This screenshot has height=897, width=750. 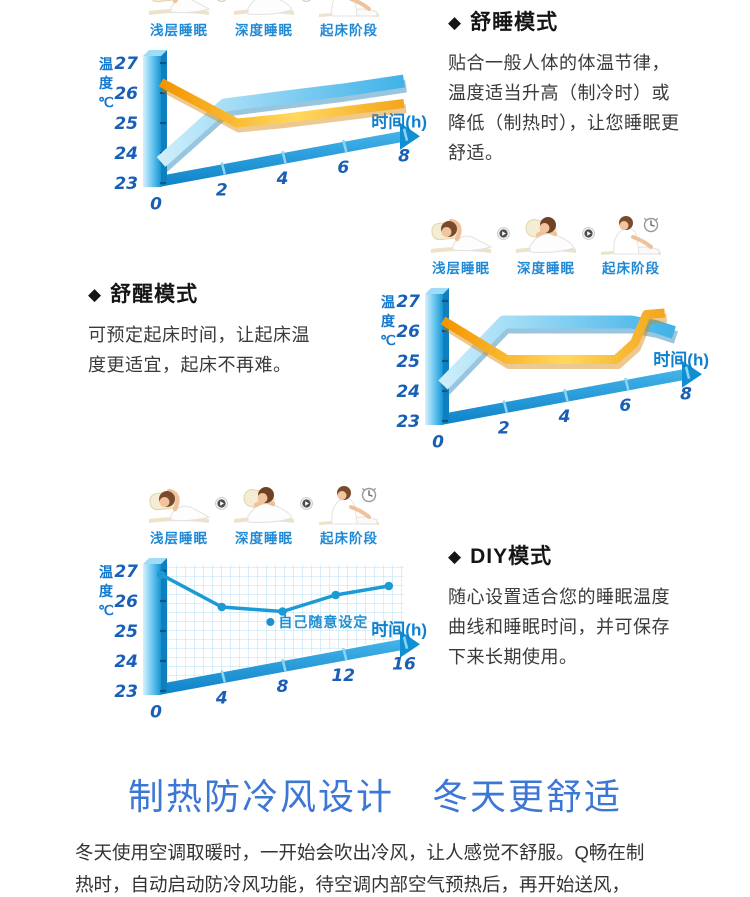 I want to click on text-line: 随心设置适合您的睡眠温度, so click(x=559, y=597).